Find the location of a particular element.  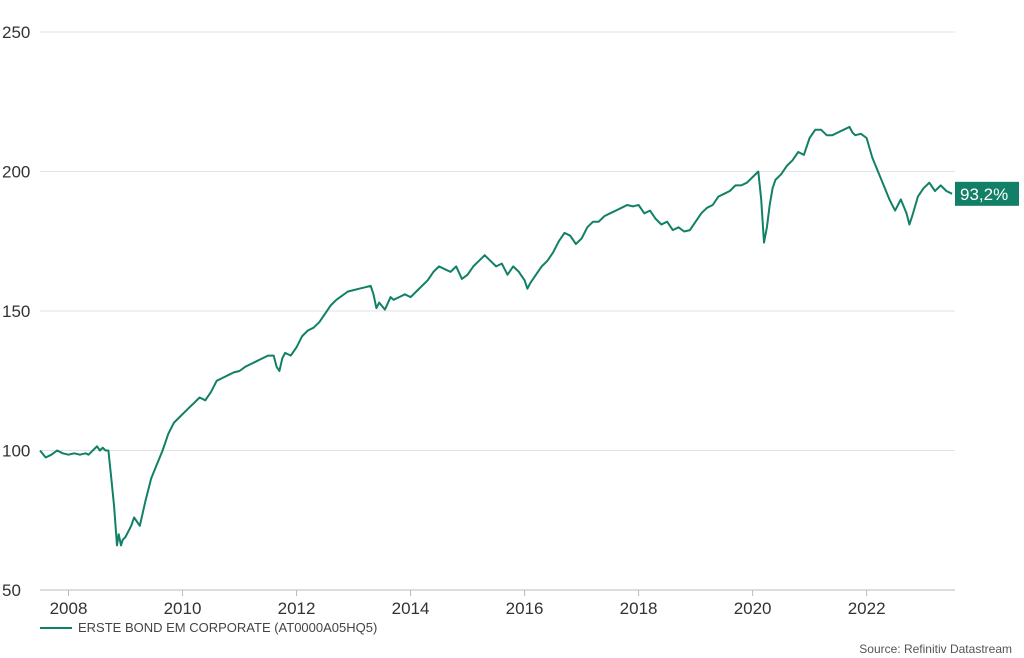

y-tick-label: 150 is located at coordinates (16, 311).